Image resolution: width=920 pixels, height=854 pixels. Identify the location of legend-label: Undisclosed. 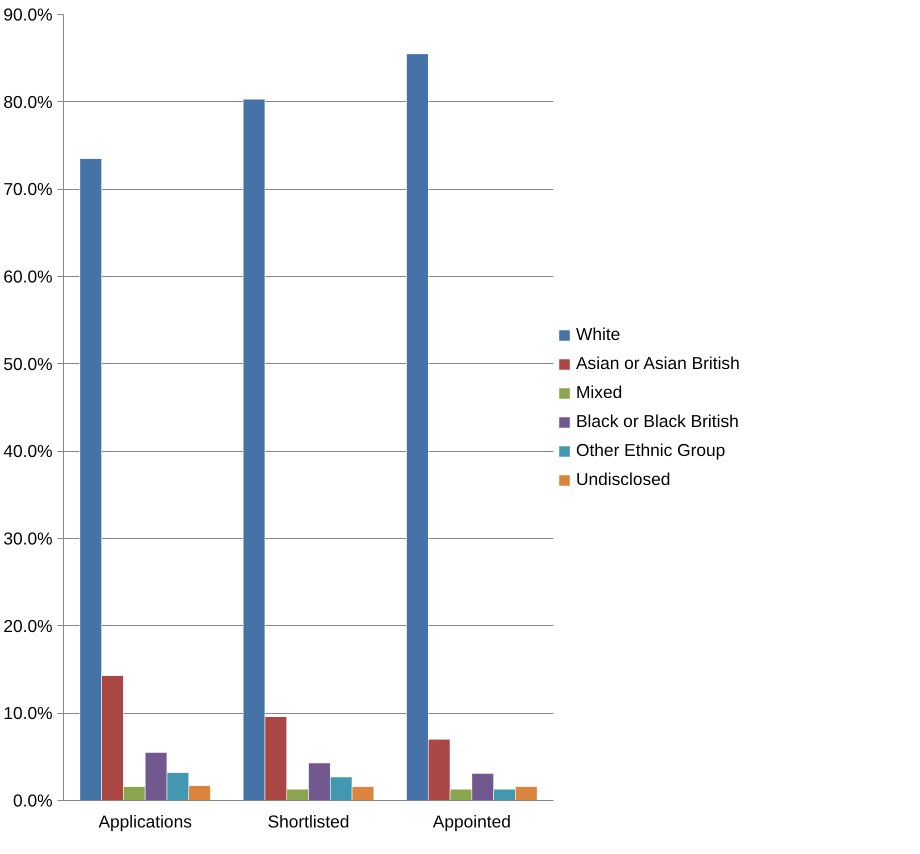
(623, 479).